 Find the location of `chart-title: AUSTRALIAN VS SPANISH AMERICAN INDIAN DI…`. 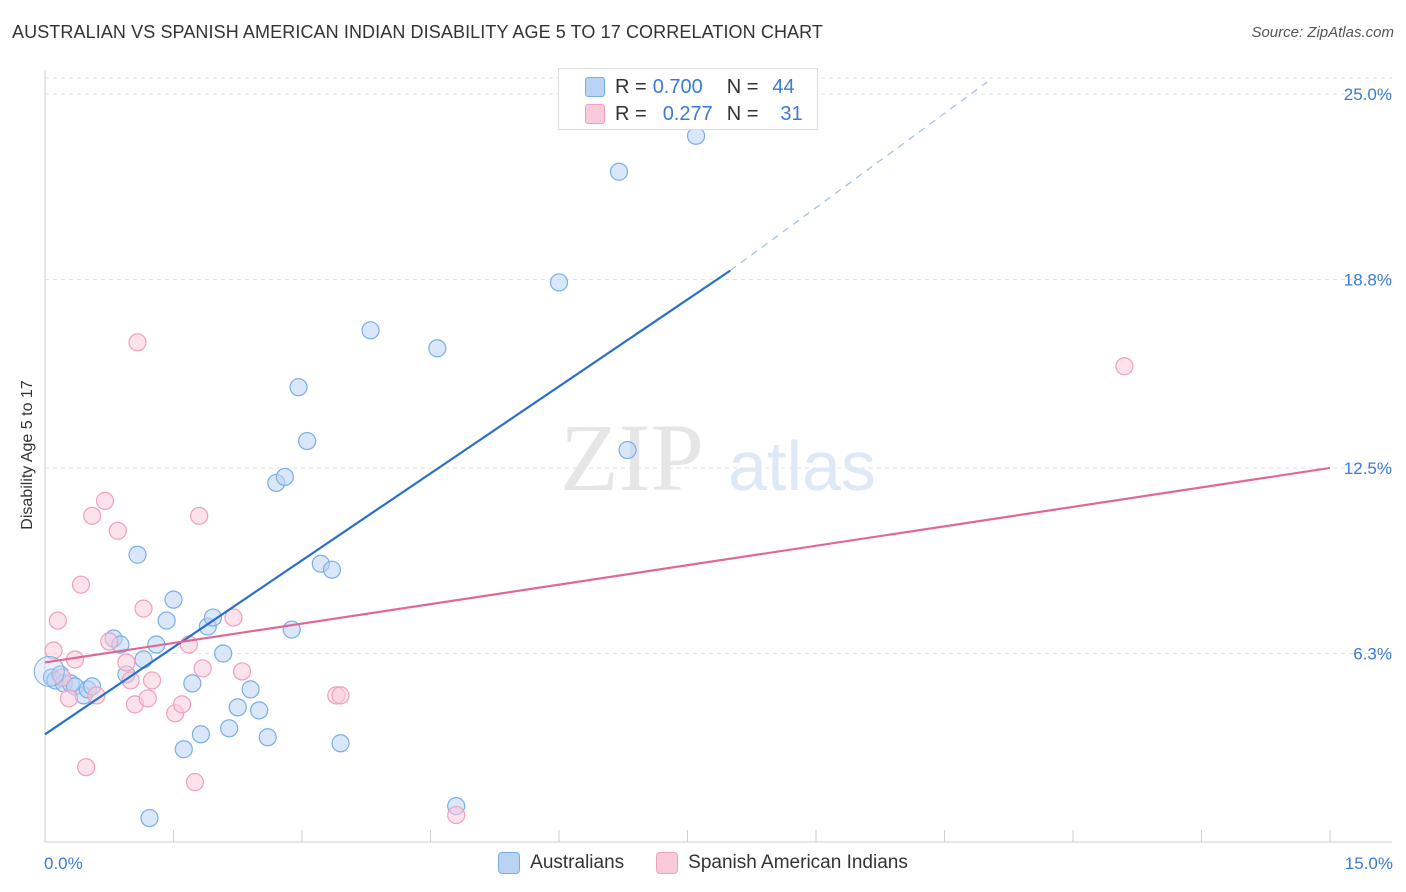

chart-title: AUSTRALIAN VS SPANISH AMERICAN INDIAN DI… is located at coordinates (418, 32).